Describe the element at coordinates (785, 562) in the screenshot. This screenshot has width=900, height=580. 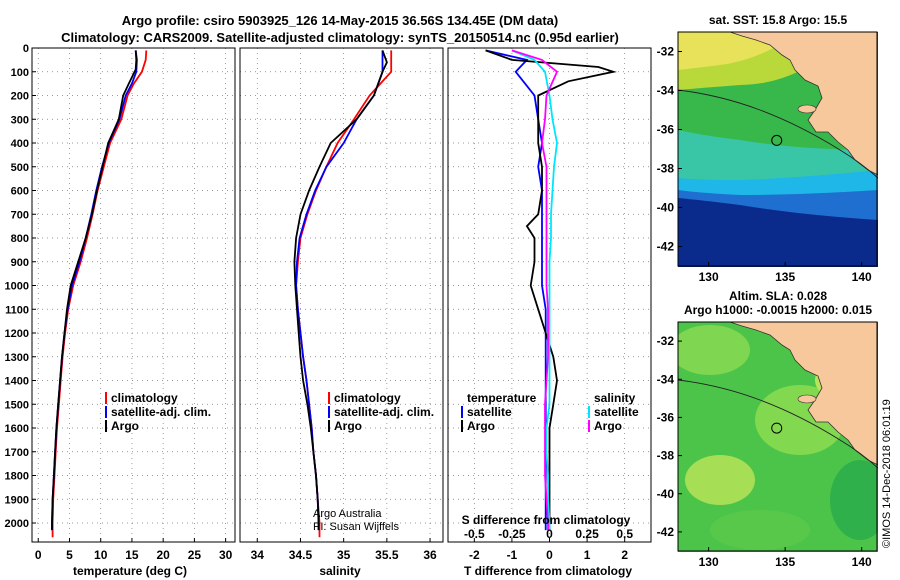
I see `map-x-tick-label: 135` at that location.